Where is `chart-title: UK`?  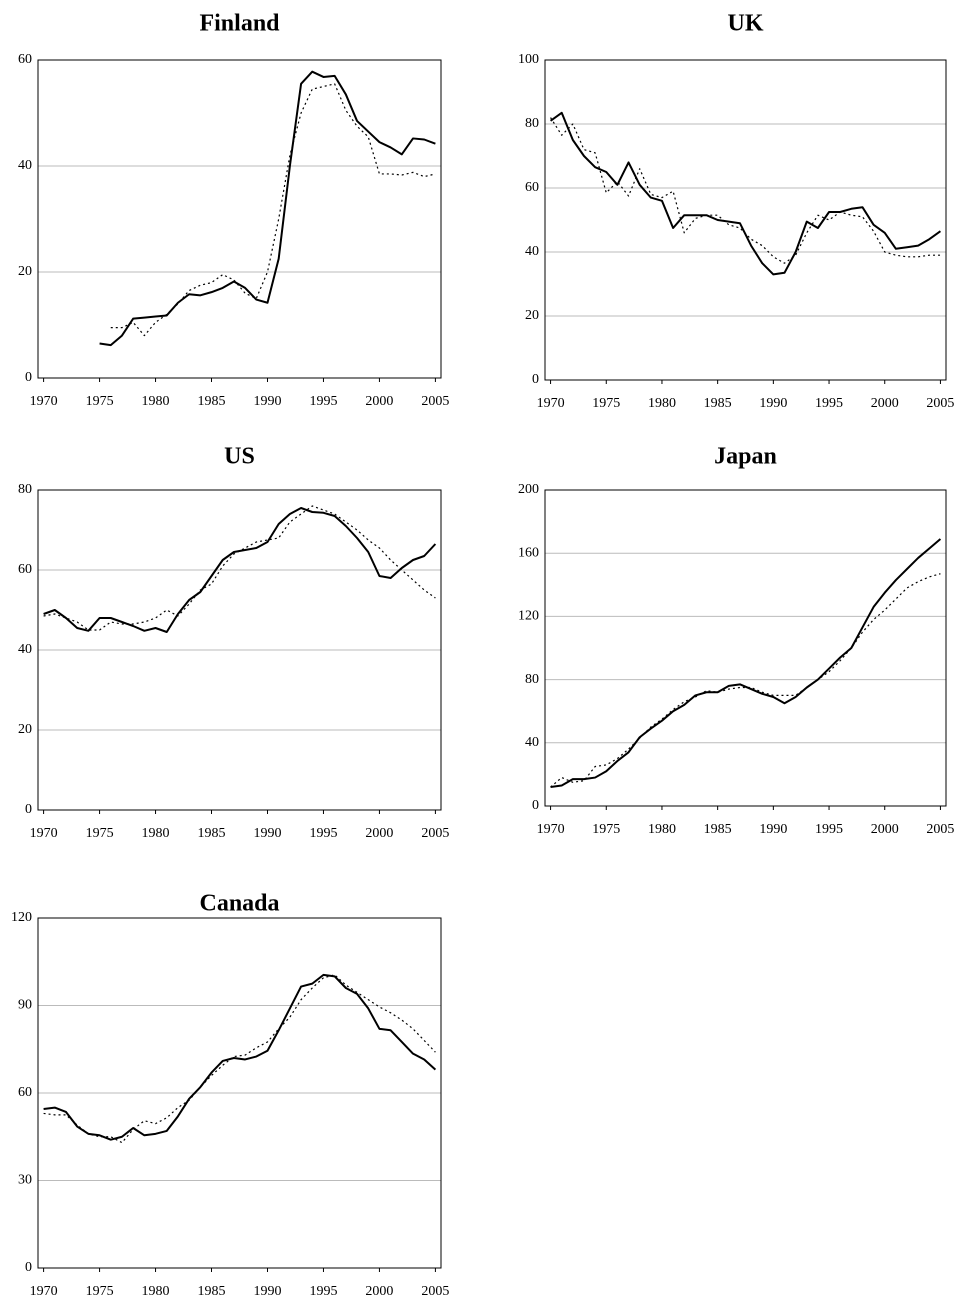 chart-title: UK is located at coordinates (746, 24).